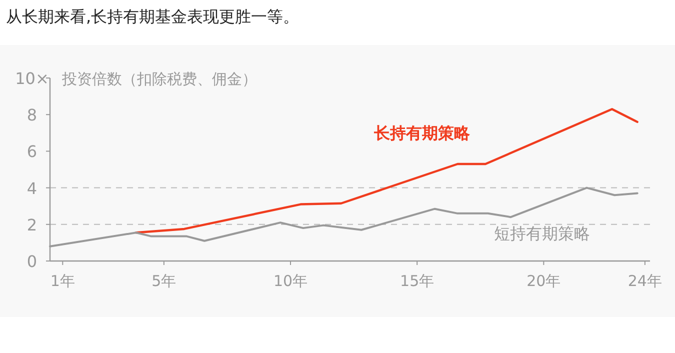 The image size is (675, 353). I want to click on y-axis-title: 投资倍数（扣除税费、佣金）, so click(159, 79).